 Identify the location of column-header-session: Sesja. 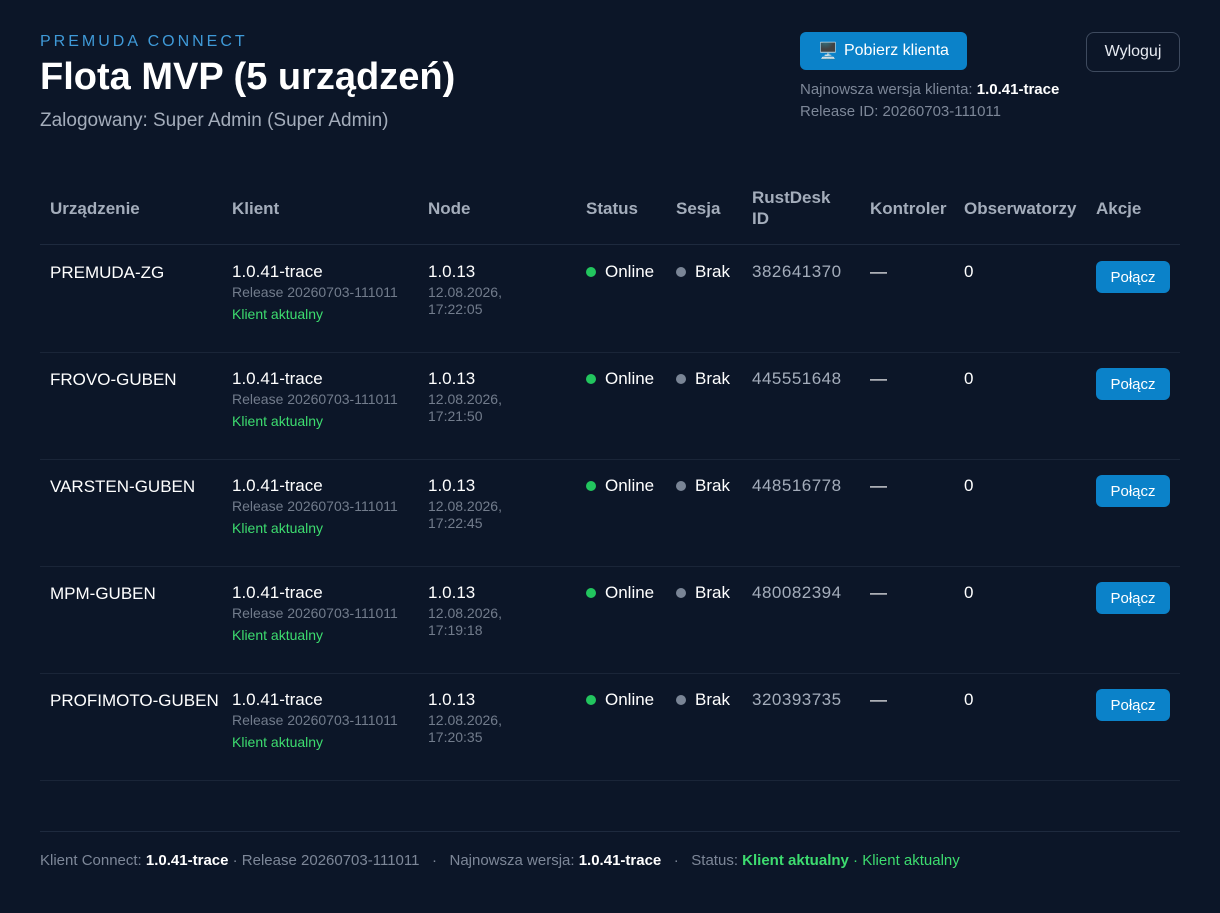
(698, 208).